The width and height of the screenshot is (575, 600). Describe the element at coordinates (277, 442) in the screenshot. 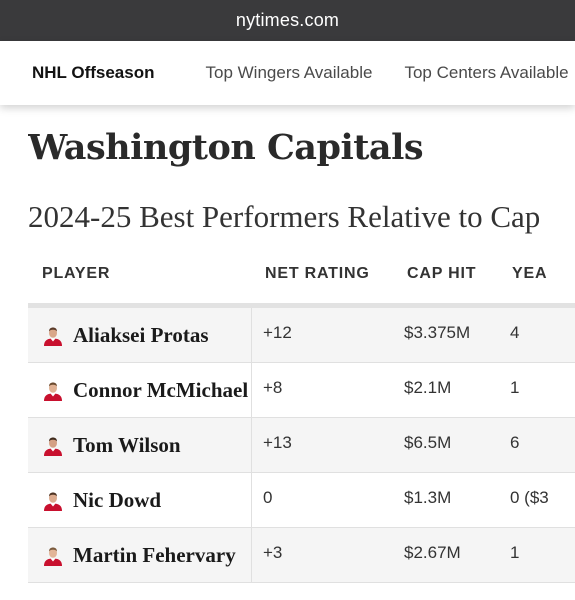

I see `net-rating-cell: +13` at that location.